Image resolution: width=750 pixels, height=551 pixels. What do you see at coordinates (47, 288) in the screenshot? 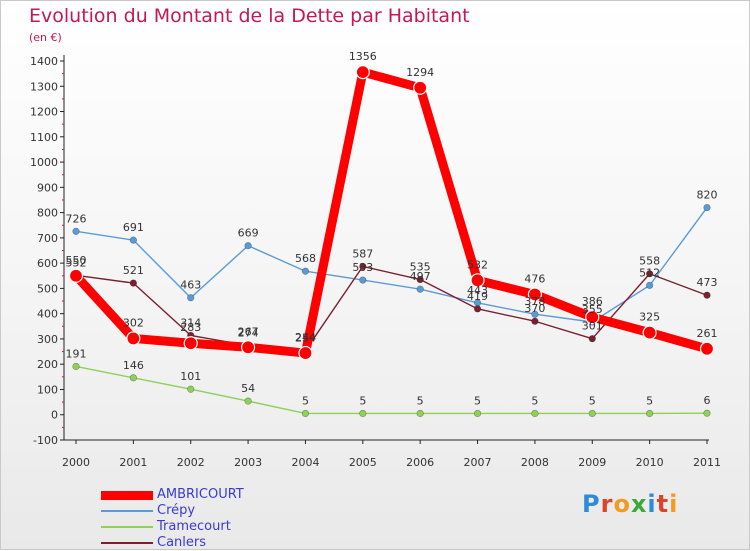
I see `y-tick-label: 500` at bounding box center [47, 288].